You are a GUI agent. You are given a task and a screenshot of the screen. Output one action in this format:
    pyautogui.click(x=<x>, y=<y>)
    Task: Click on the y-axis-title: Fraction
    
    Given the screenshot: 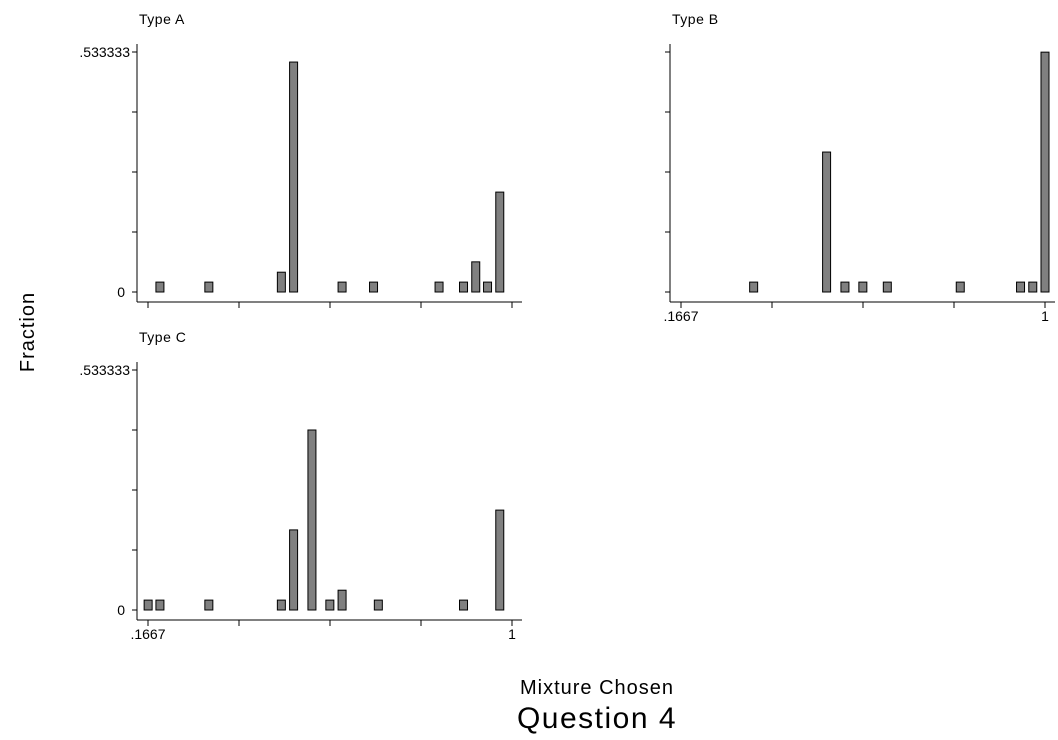 What is the action you would take?
    pyautogui.click(x=28, y=332)
    